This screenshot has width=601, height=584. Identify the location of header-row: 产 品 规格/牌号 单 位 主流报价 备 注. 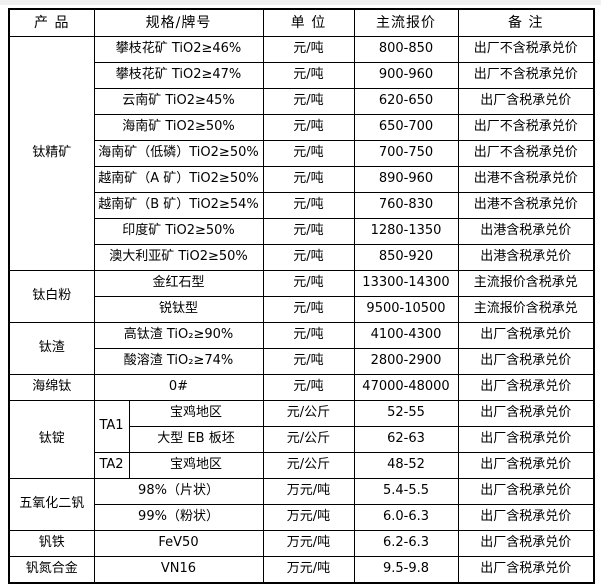
(301, 22).